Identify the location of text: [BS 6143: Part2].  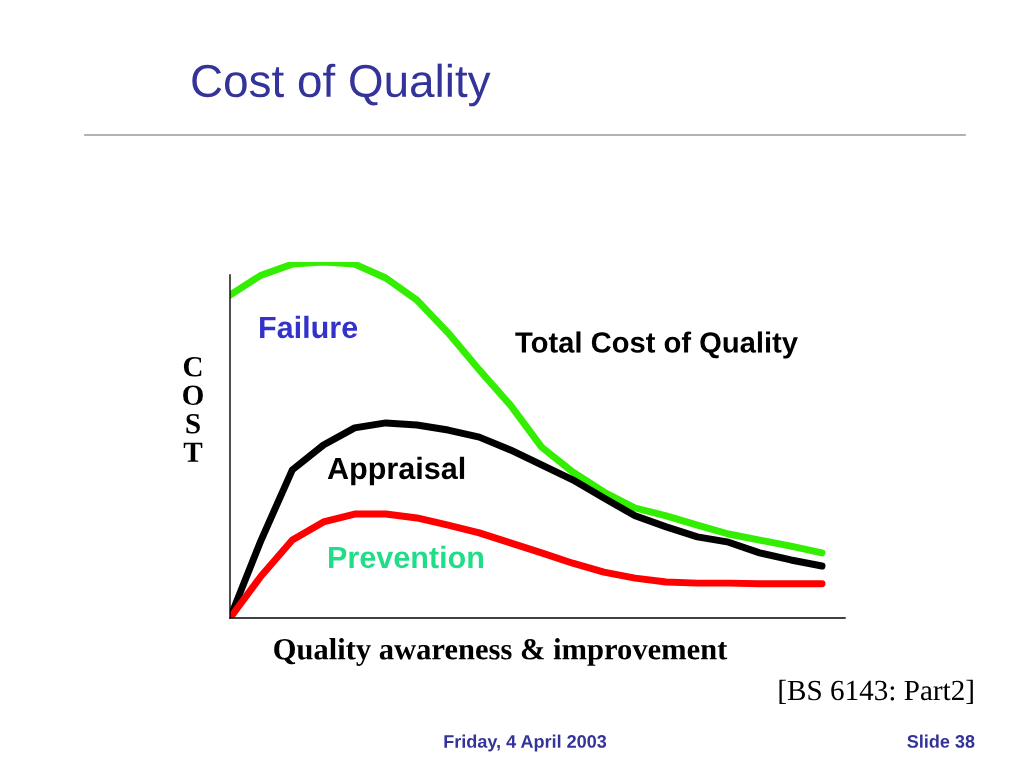
(876, 691).